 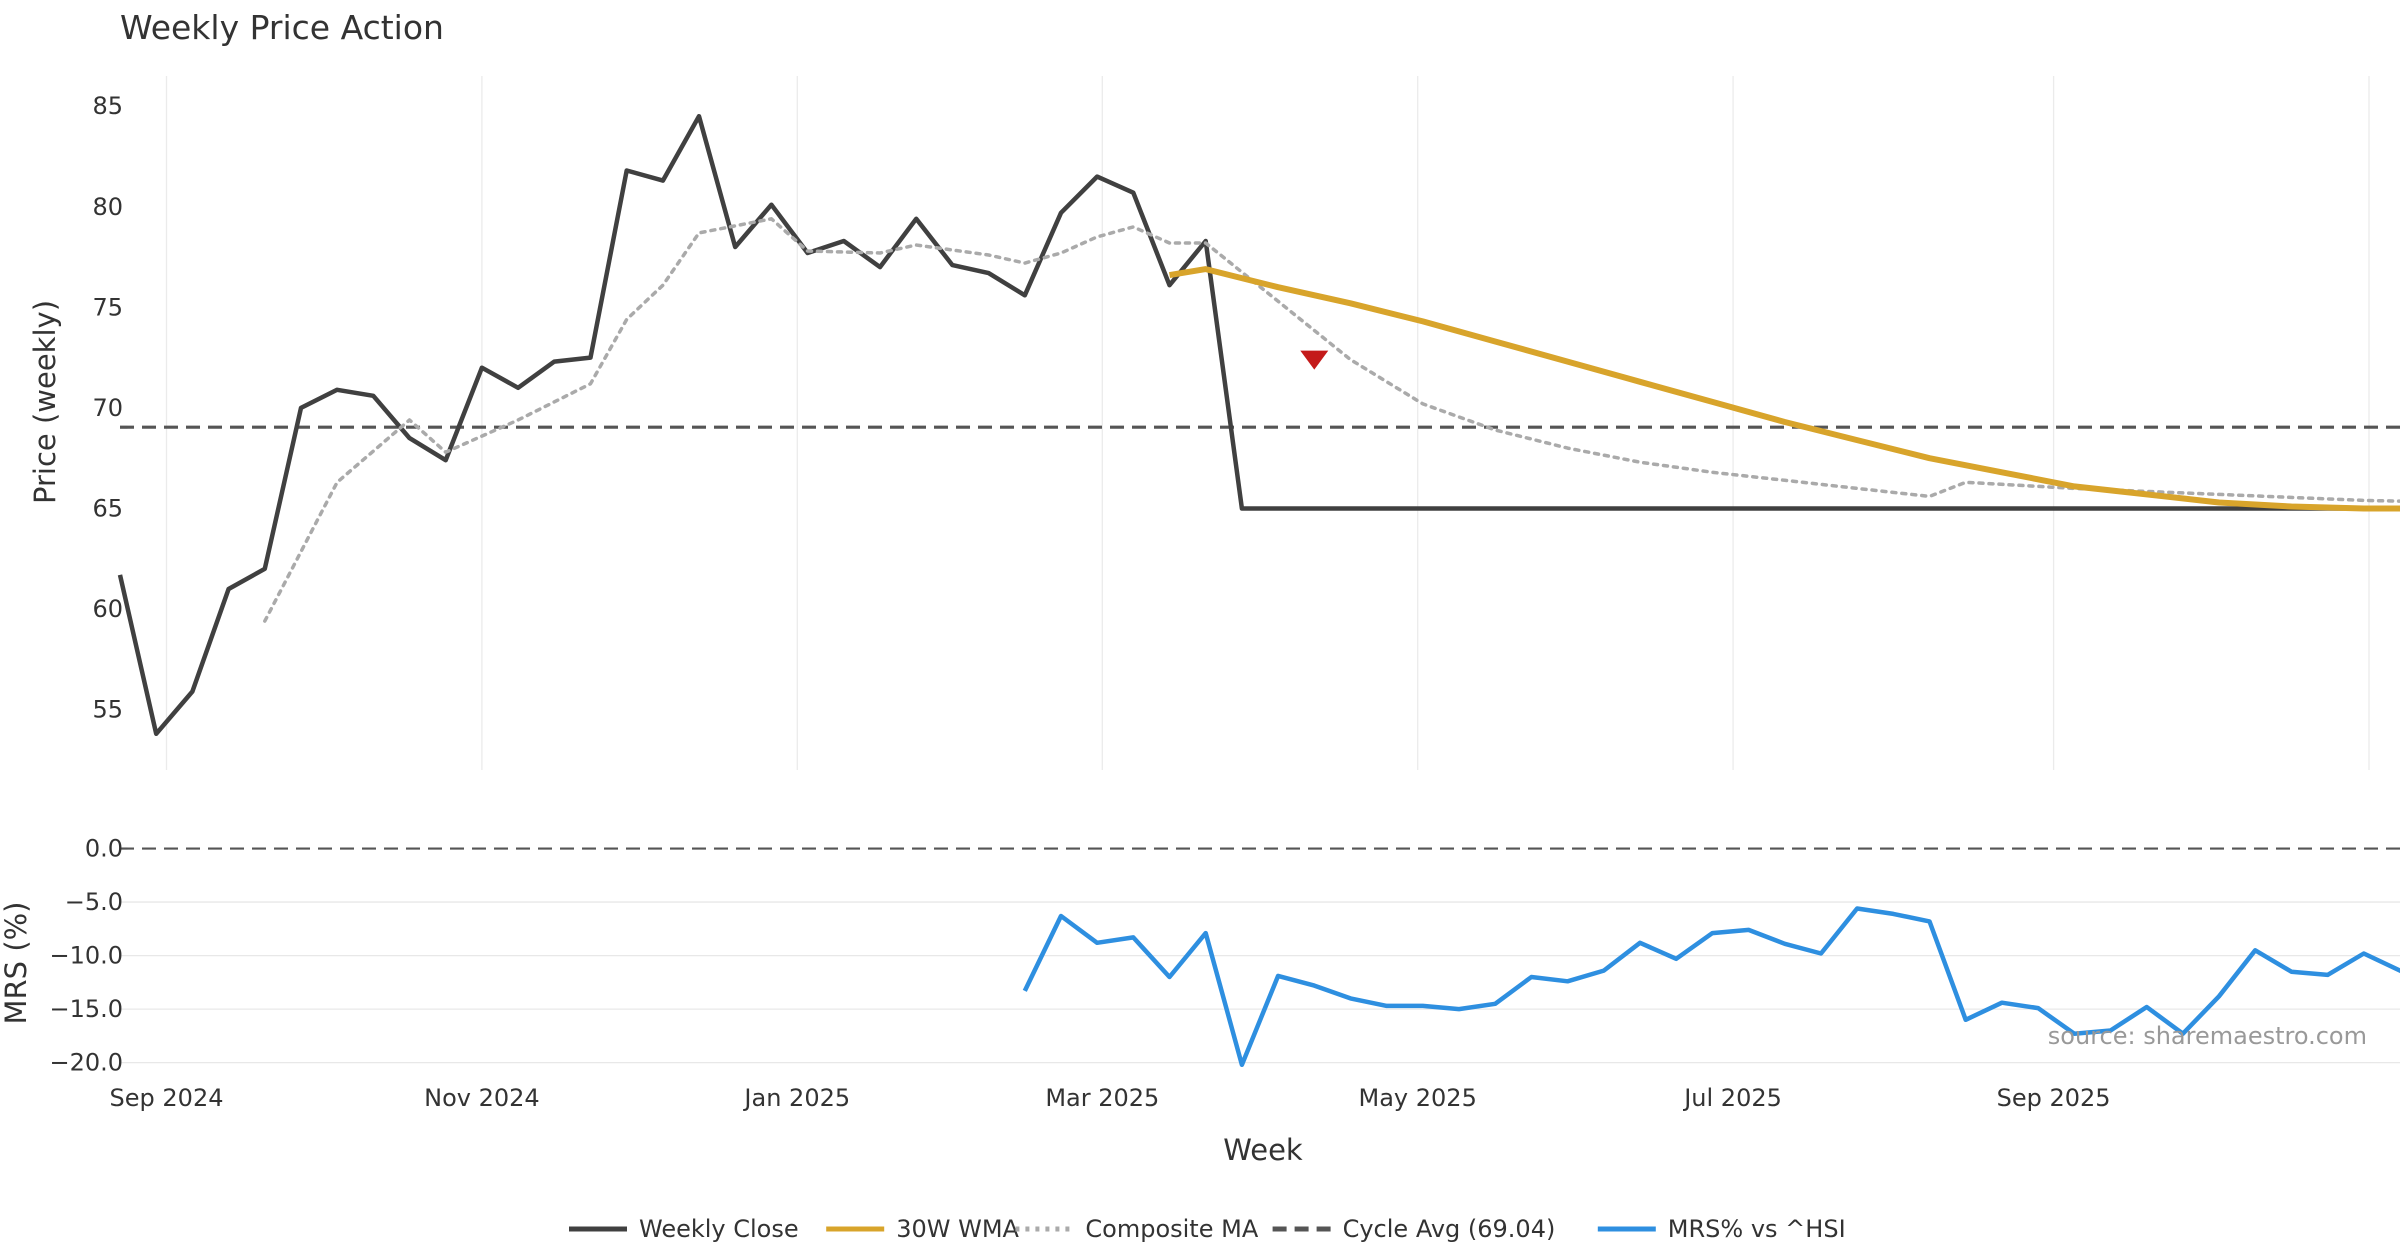 What do you see at coordinates (1757, 1229) in the screenshot?
I see `legend-label: MRS% vs ^HSI` at bounding box center [1757, 1229].